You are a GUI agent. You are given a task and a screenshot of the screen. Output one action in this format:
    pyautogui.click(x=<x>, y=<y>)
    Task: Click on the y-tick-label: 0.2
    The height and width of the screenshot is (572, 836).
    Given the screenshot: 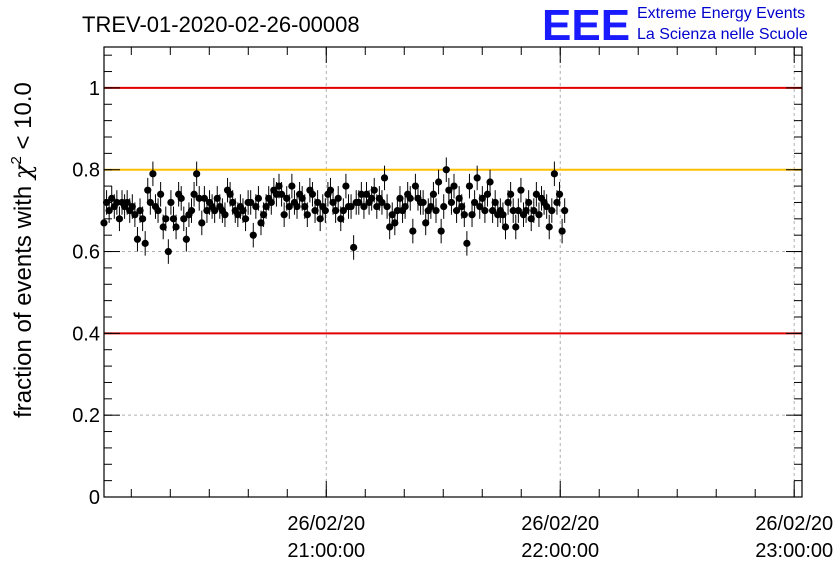 What is the action you would take?
    pyautogui.click(x=86, y=416)
    